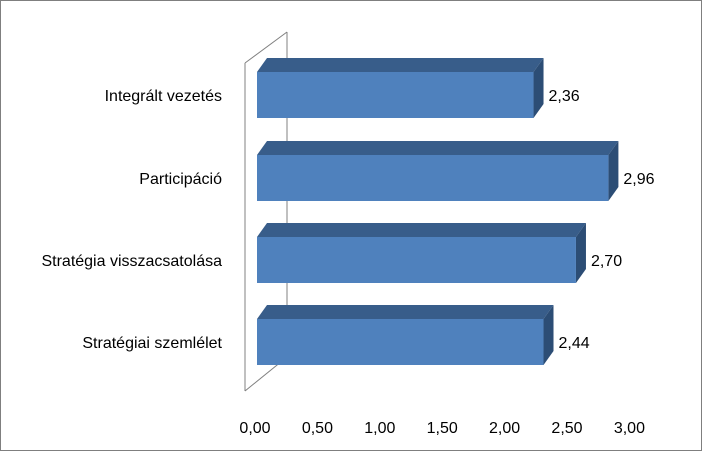  Describe the element at coordinates (504, 428) in the screenshot. I see `x-tick-label: 2,00` at that location.